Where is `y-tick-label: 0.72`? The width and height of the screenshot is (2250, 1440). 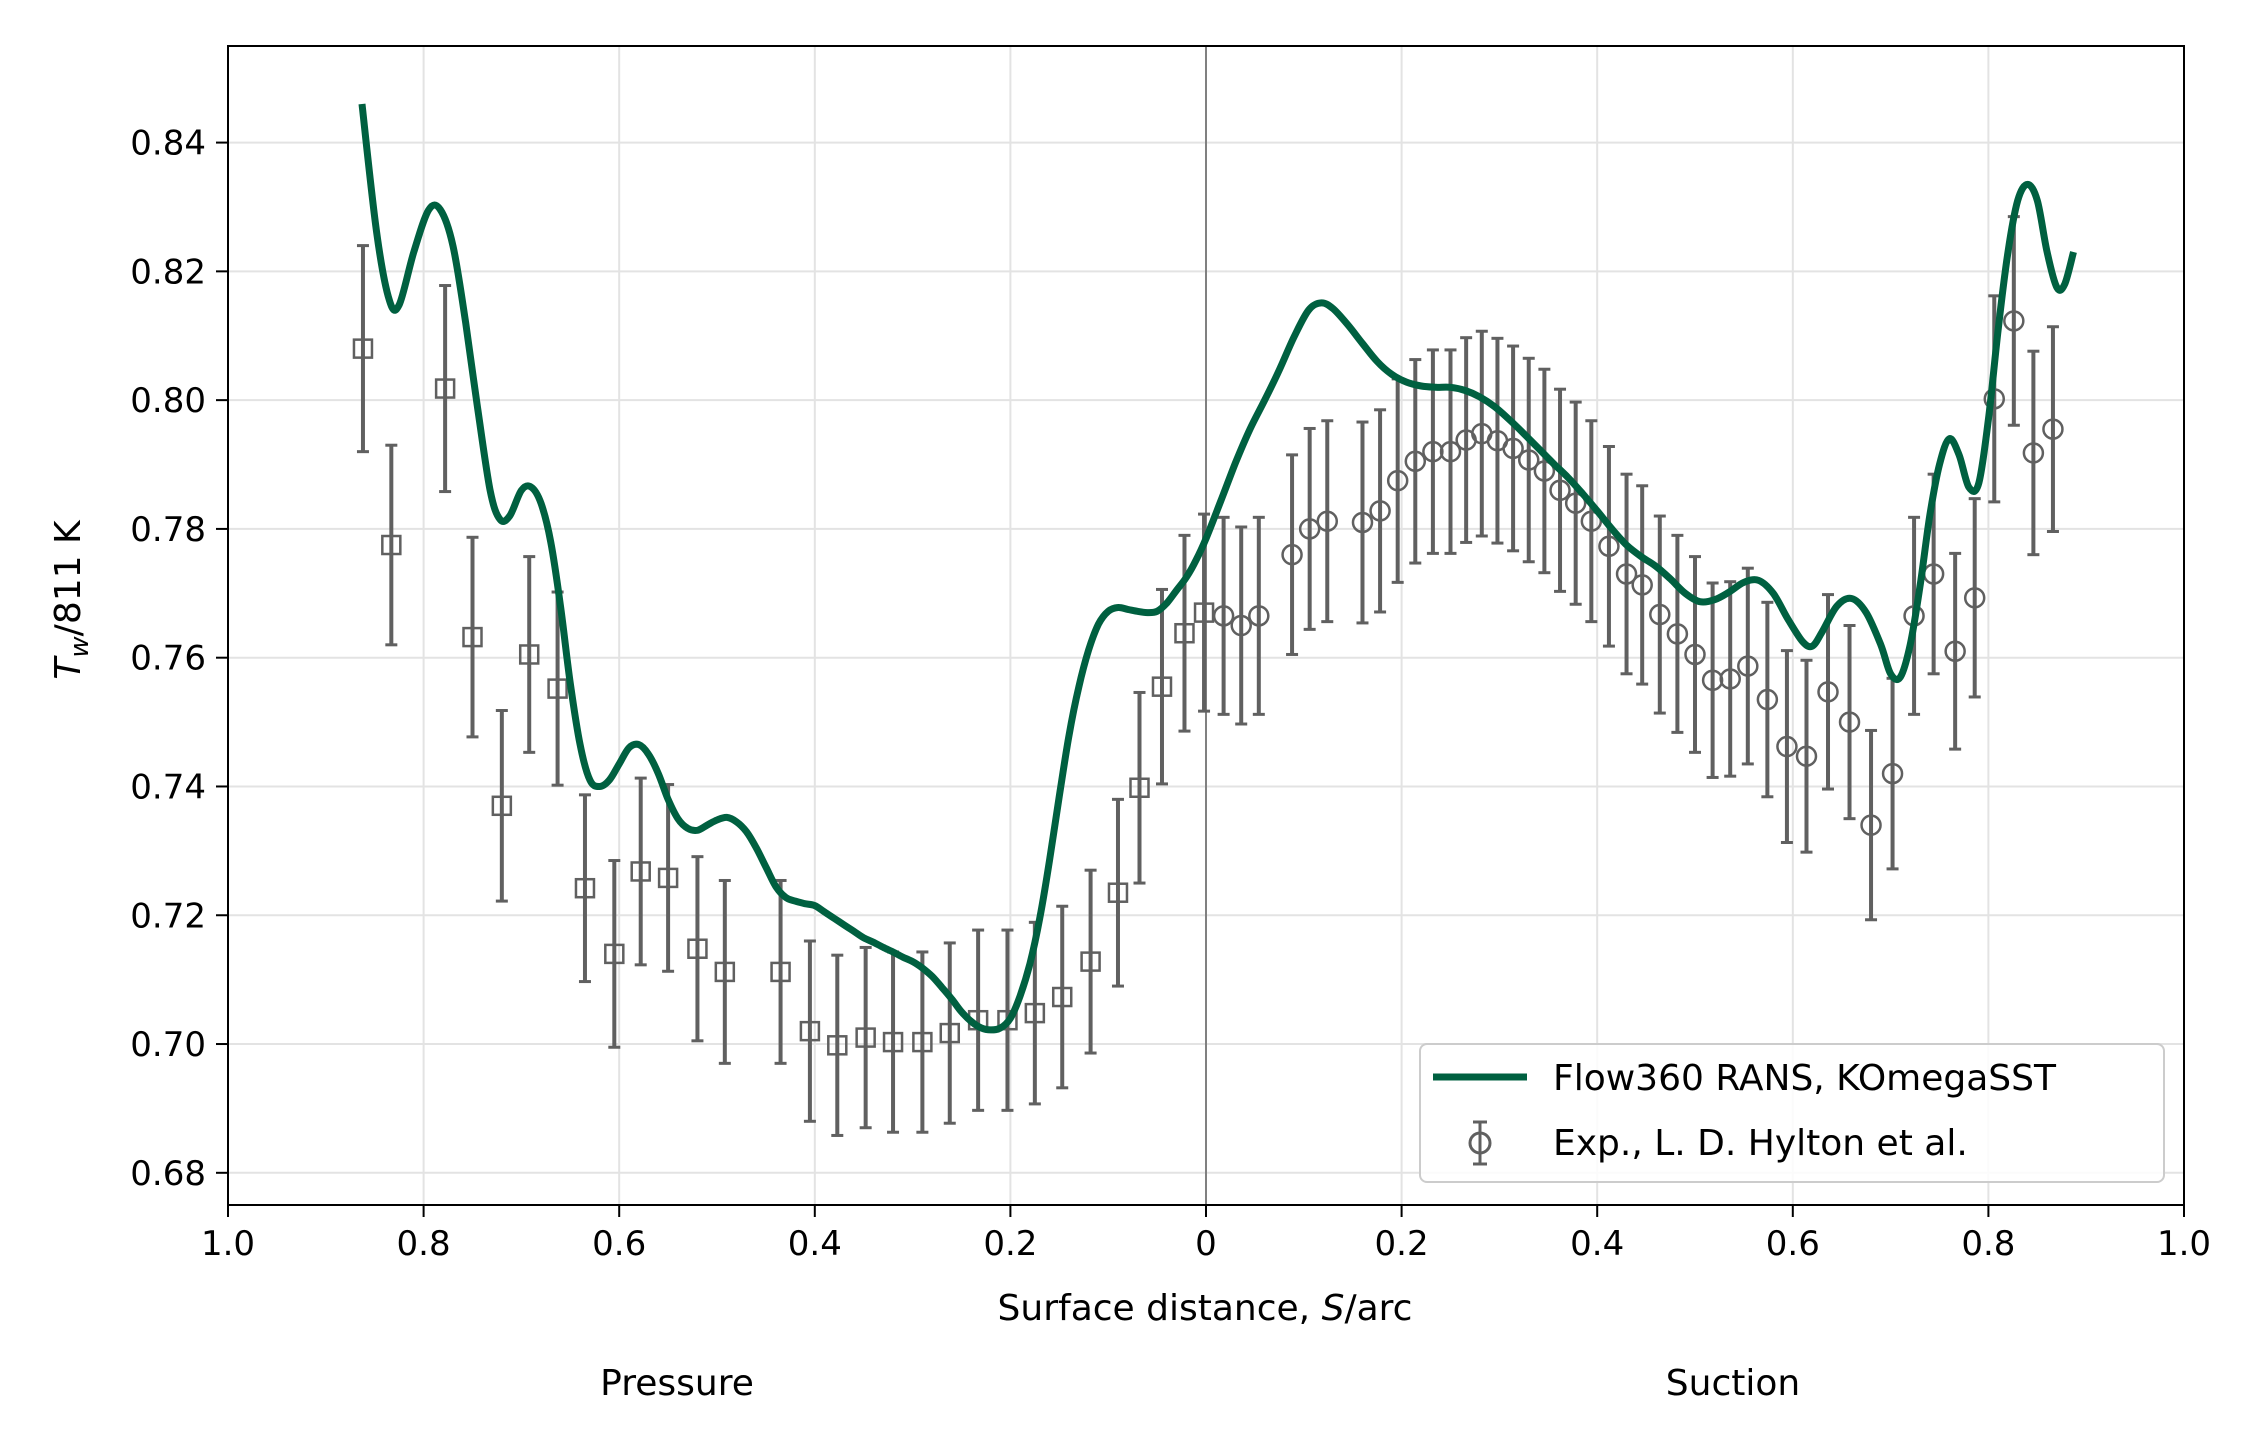
y-tick-label: 0.72 is located at coordinates (168, 916).